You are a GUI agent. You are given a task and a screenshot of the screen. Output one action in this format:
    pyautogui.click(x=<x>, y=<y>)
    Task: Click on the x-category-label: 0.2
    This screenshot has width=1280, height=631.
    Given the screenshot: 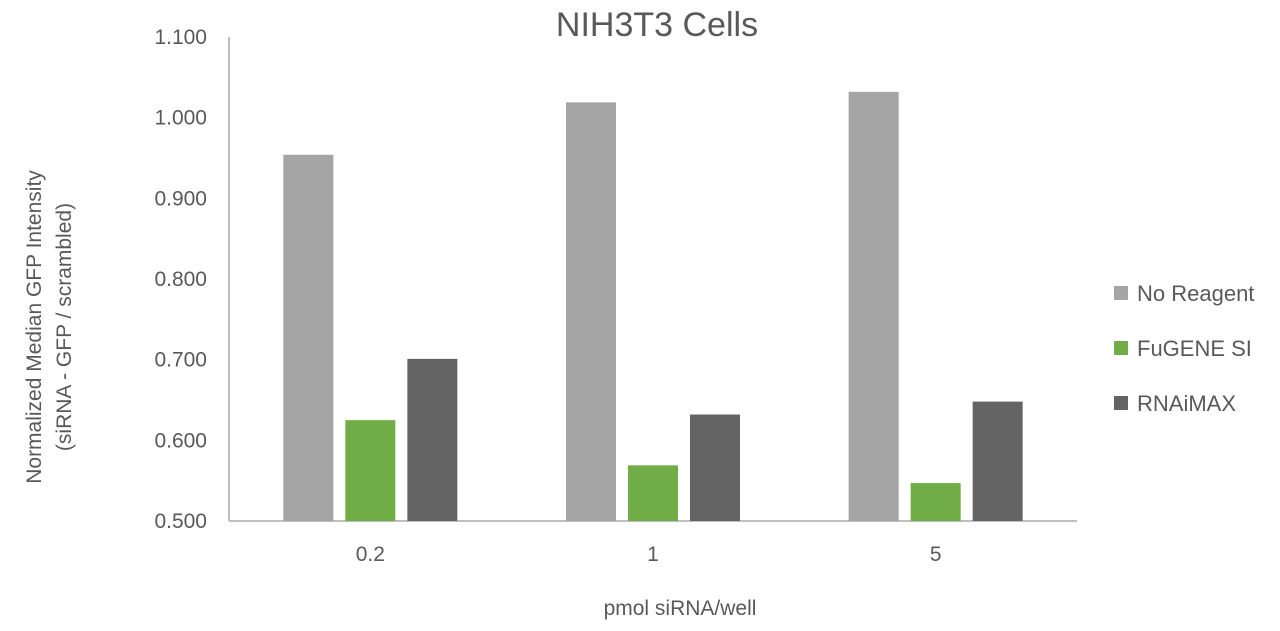 What is the action you would take?
    pyautogui.click(x=370, y=554)
    